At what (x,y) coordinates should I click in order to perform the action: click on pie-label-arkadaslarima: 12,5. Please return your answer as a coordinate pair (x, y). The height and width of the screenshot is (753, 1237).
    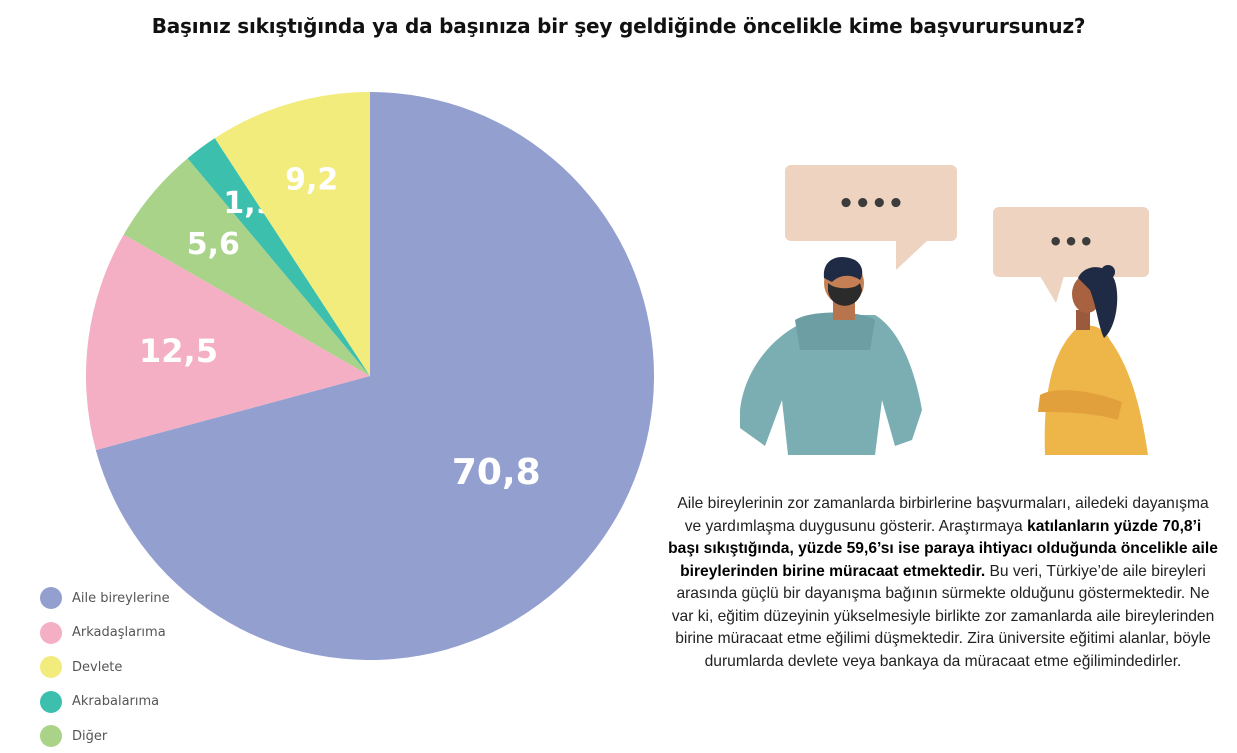
    Looking at the image, I should click on (178, 351).